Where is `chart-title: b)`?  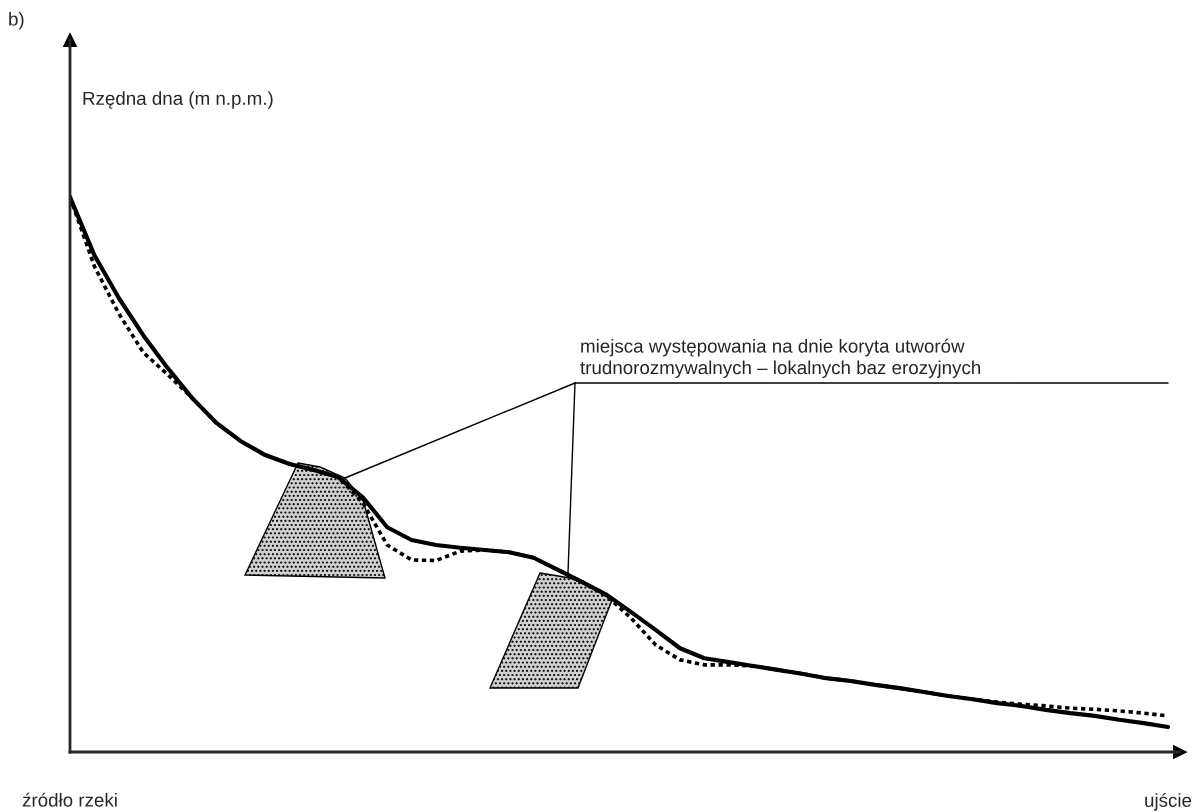 chart-title: b) is located at coordinates (16, 21).